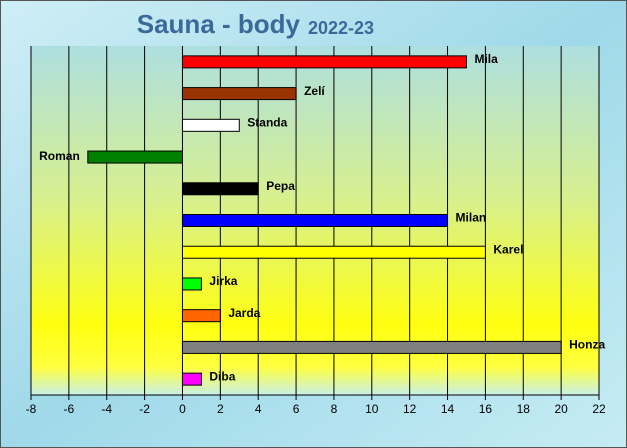  I want to click on x-tick-label: -4, so click(106, 409).